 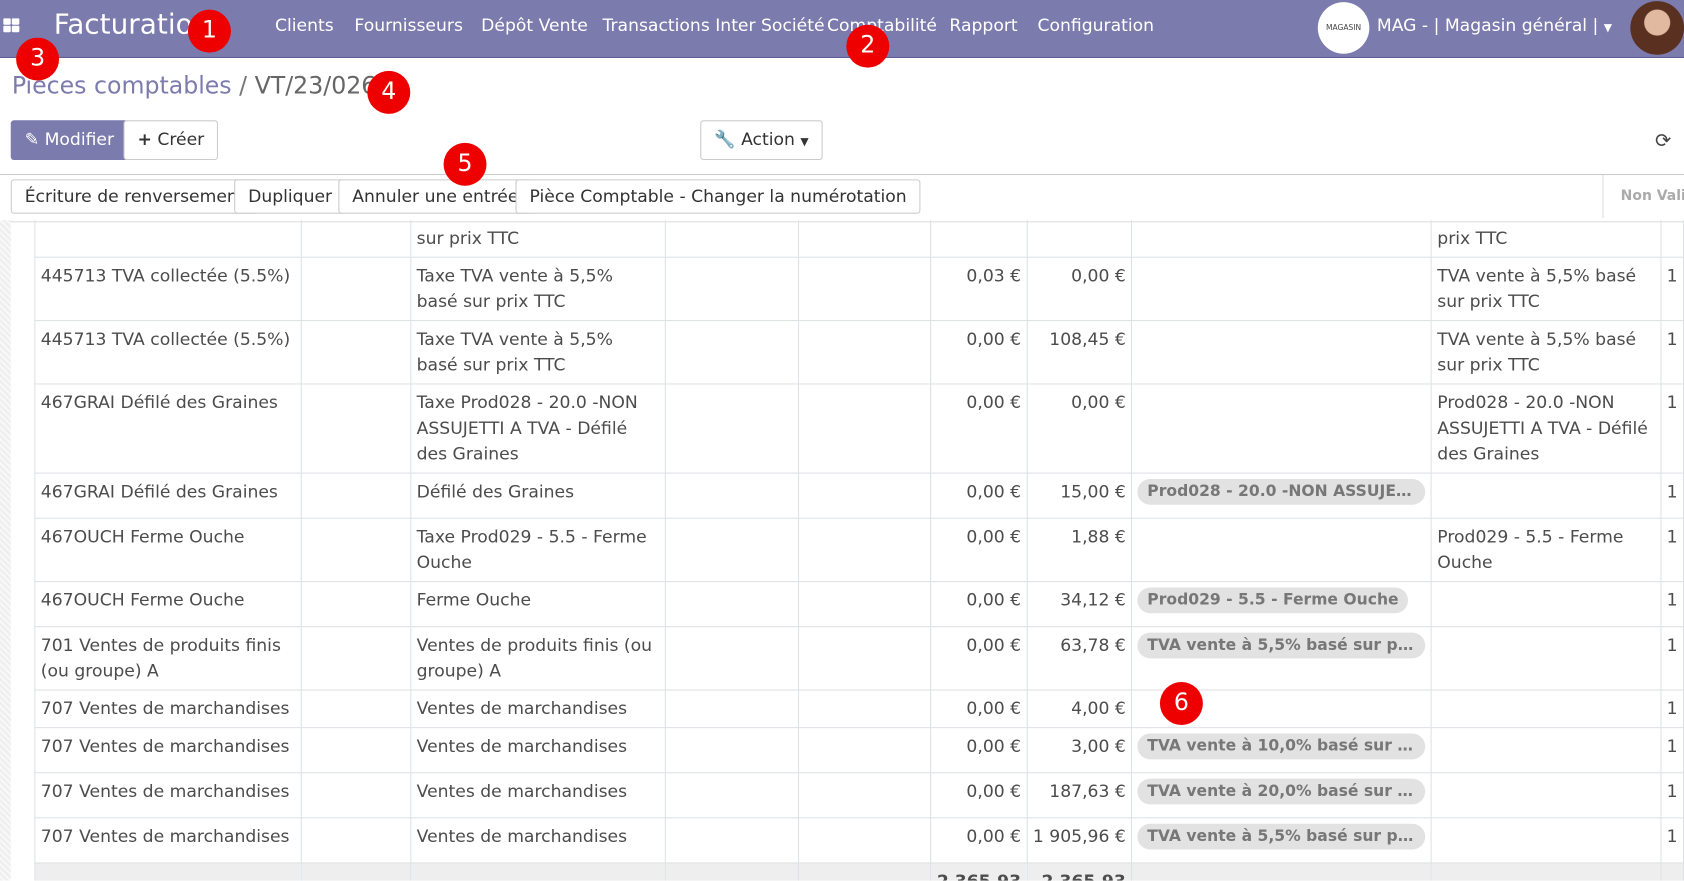 I want to click on menu-item: Rapport, so click(x=983, y=25).